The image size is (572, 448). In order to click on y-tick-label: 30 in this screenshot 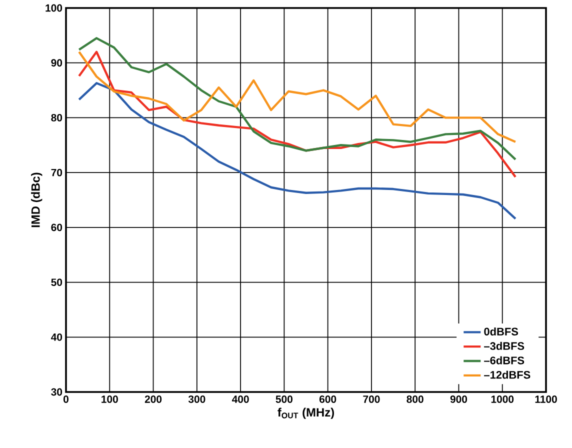, I will do `click(56, 392)`.